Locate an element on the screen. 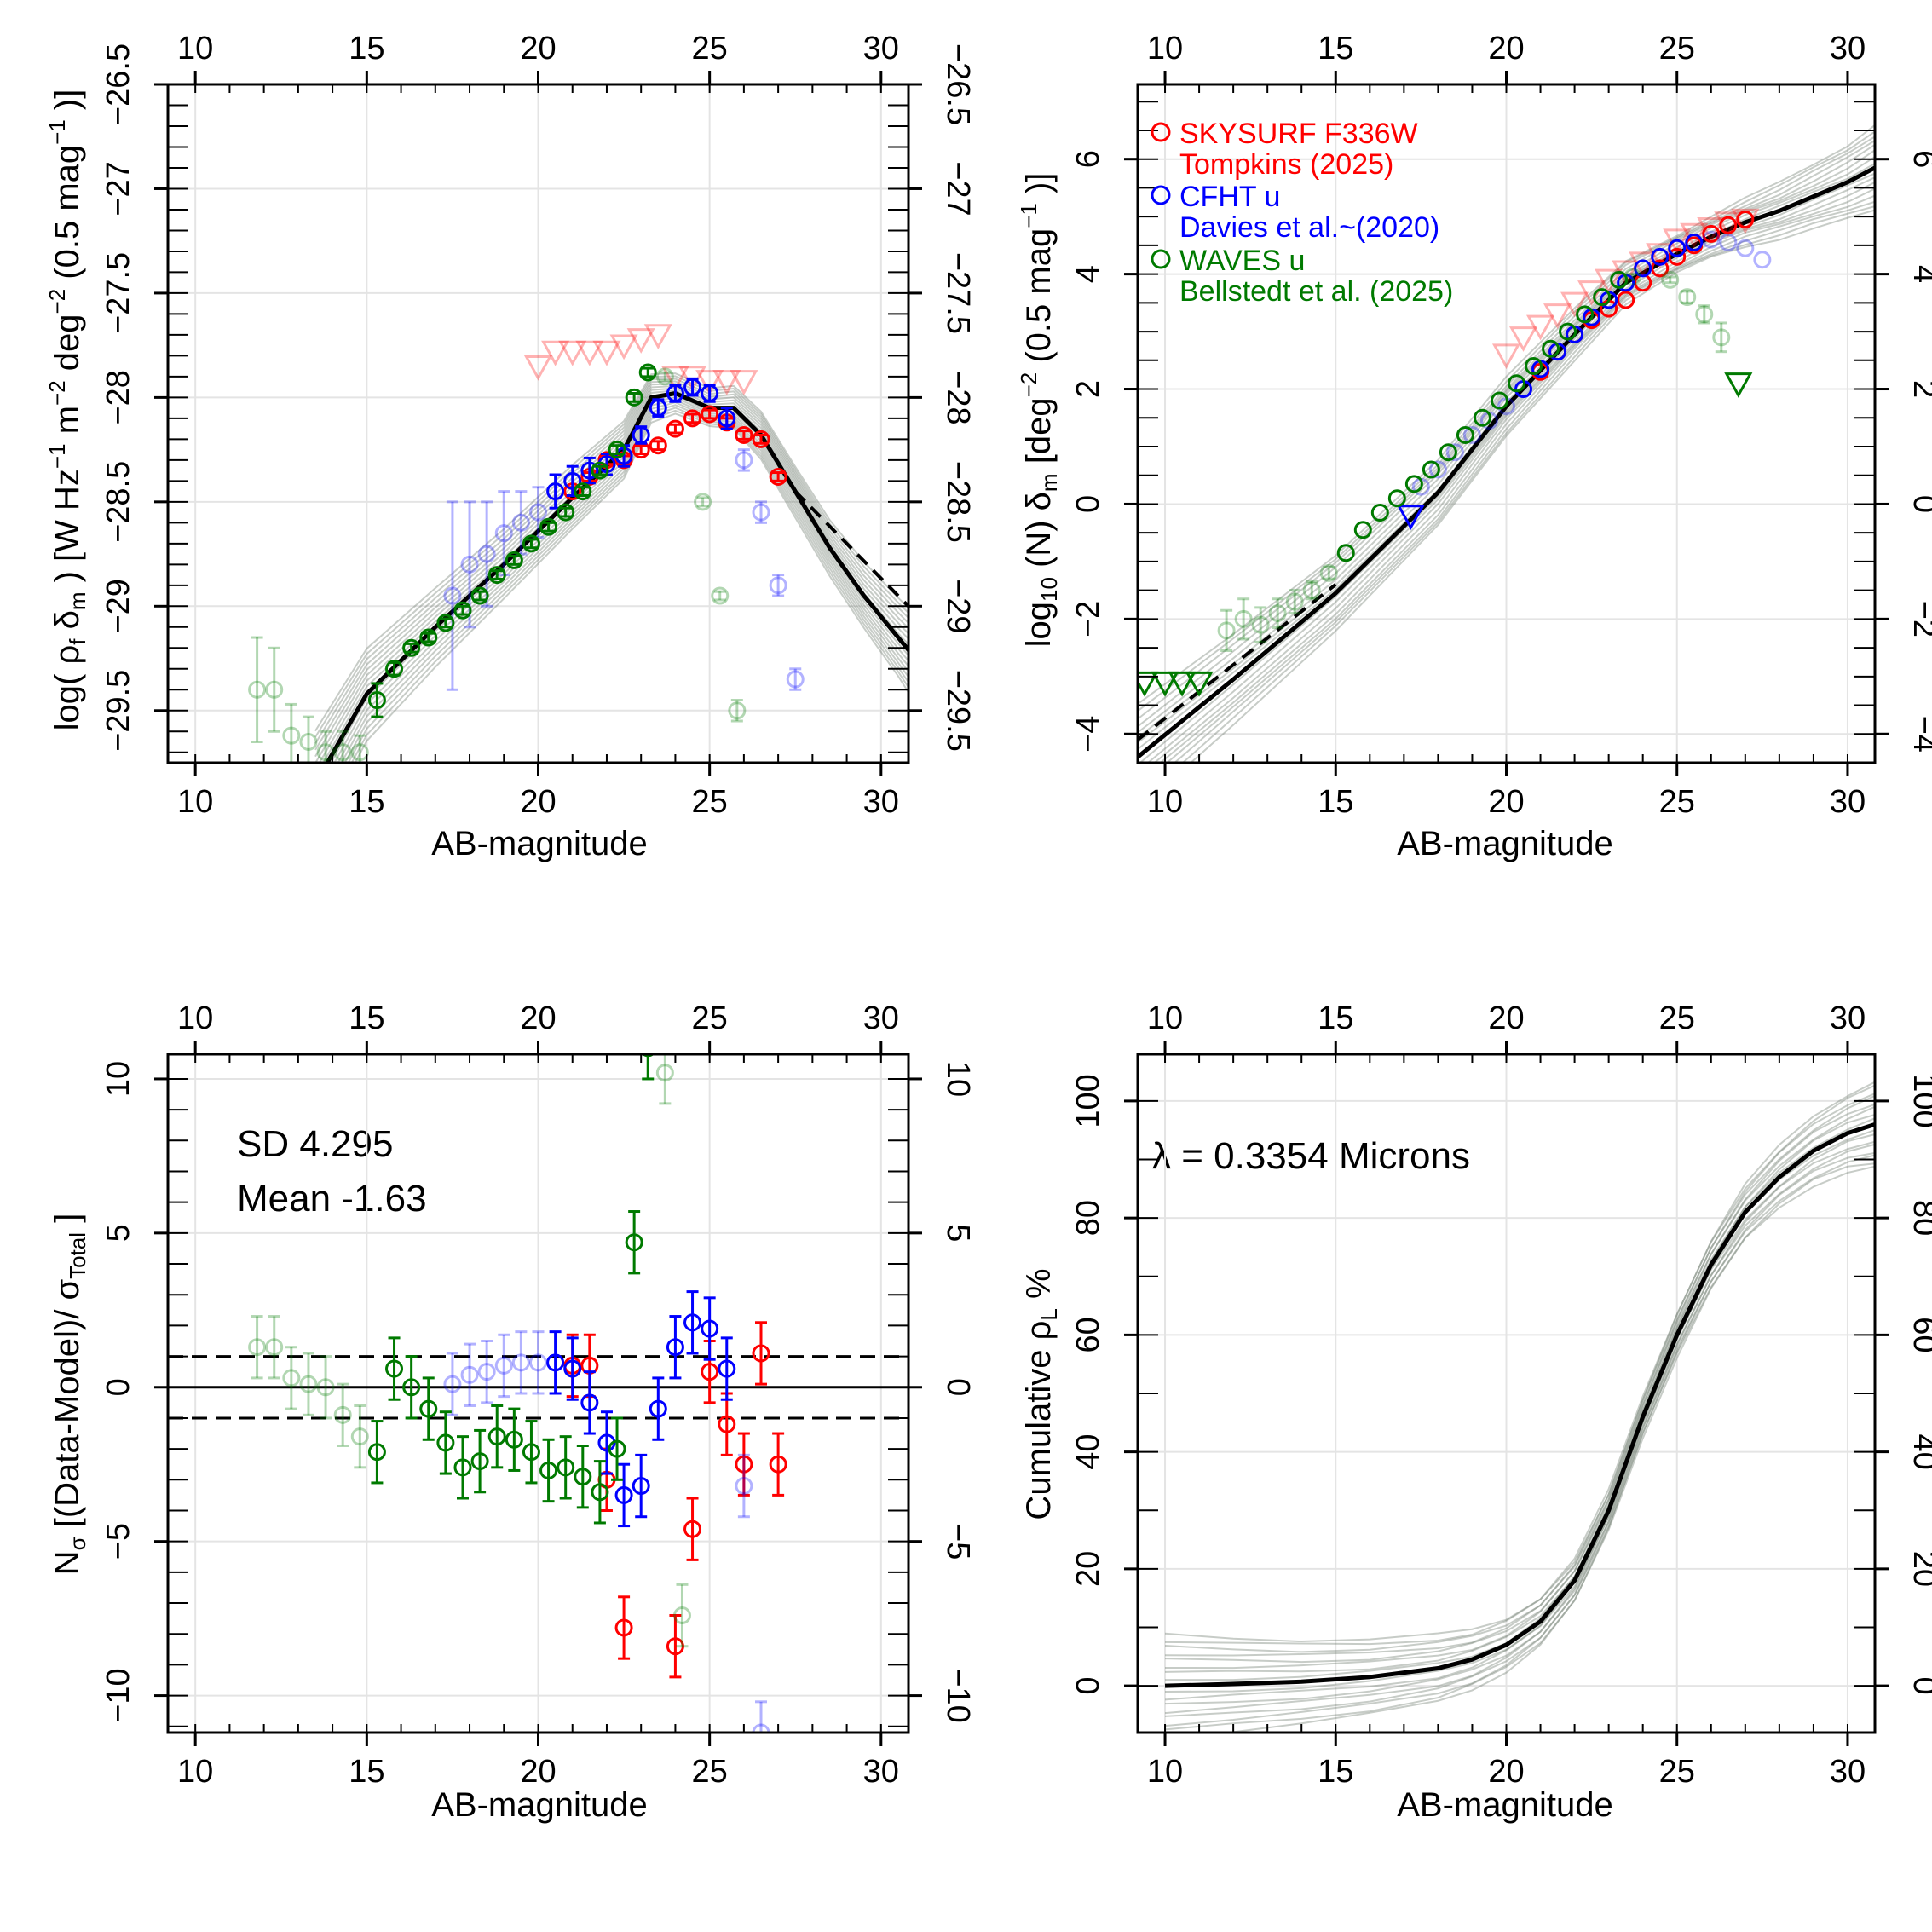 The height and width of the screenshot is (1932, 1932). y-tick-label-right: 60 is located at coordinates (1919, 1334).